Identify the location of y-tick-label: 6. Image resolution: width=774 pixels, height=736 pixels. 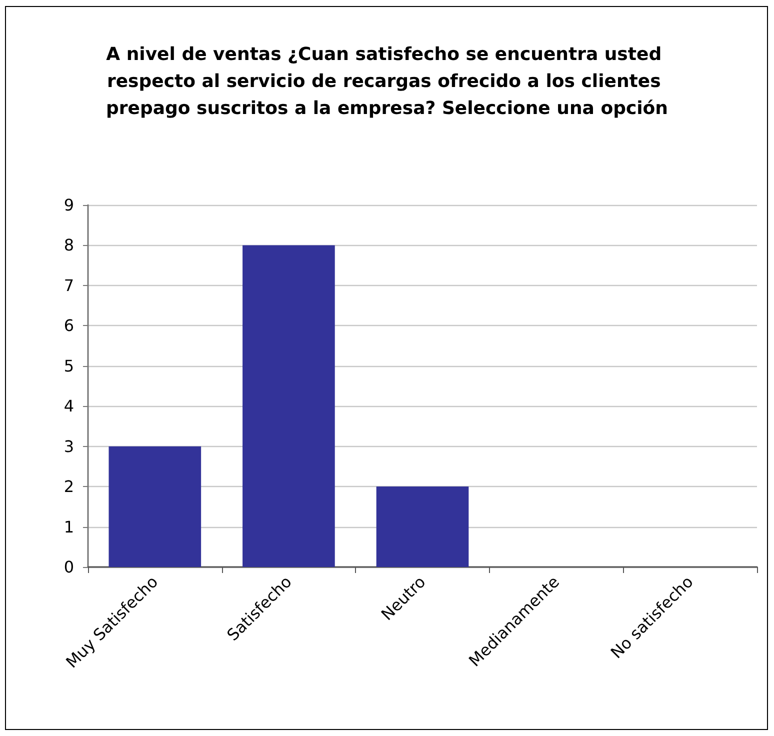
(69, 326).